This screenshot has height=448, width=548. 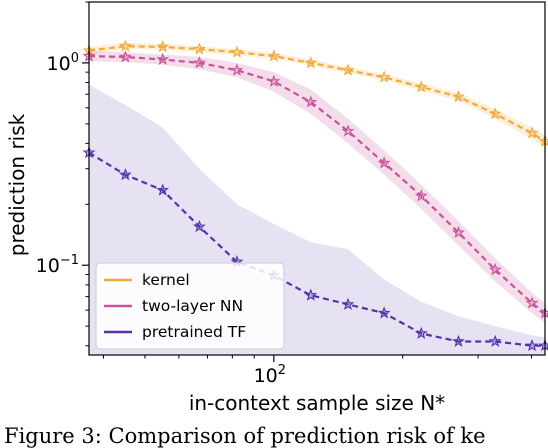 I want to click on y-axis-label: prediction risk, so click(x=17, y=184).